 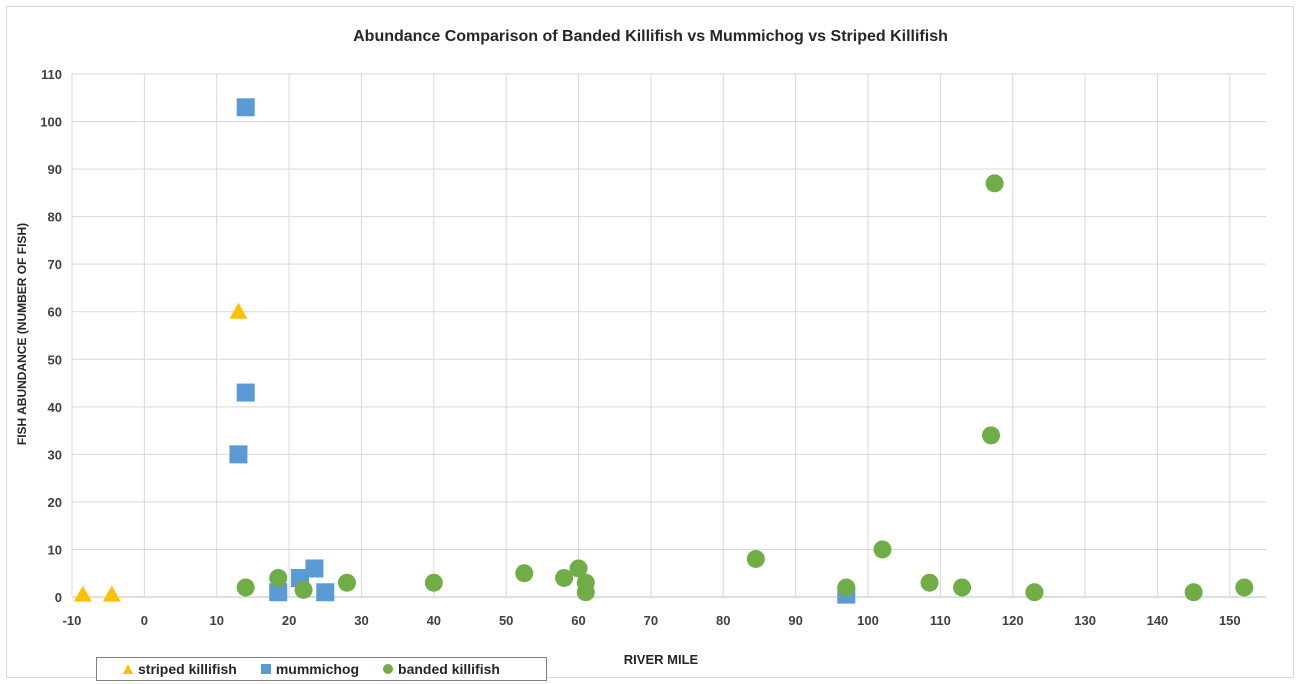 What do you see at coordinates (51, 74) in the screenshot?
I see `y-tick-label: 110` at bounding box center [51, 74].